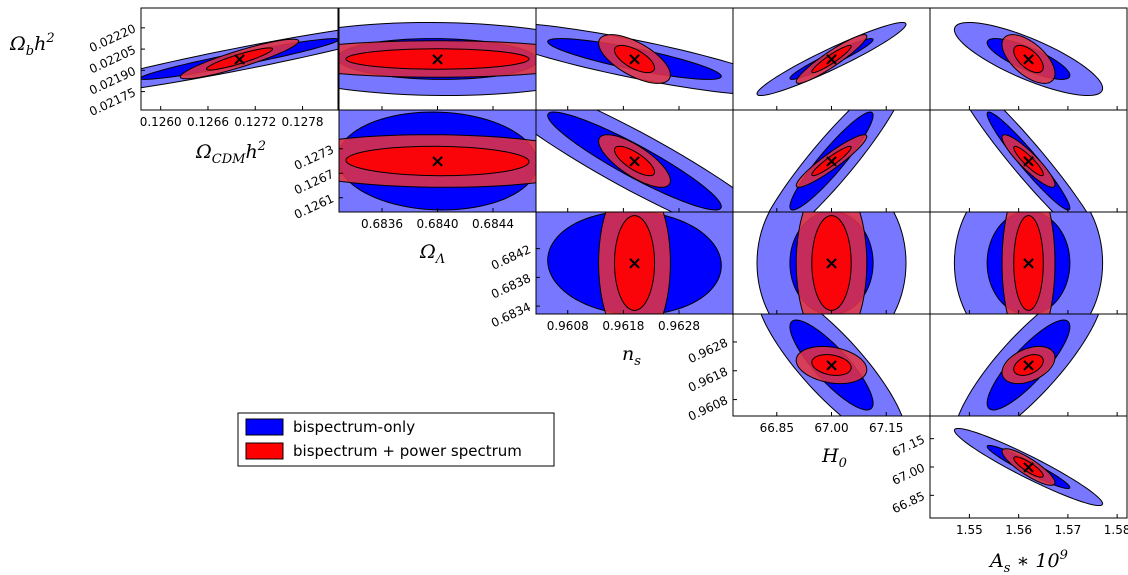  Describe the element at coordinates (208, 122) in the screenshot. I see `x-tick-label: 0.1266` at that location.